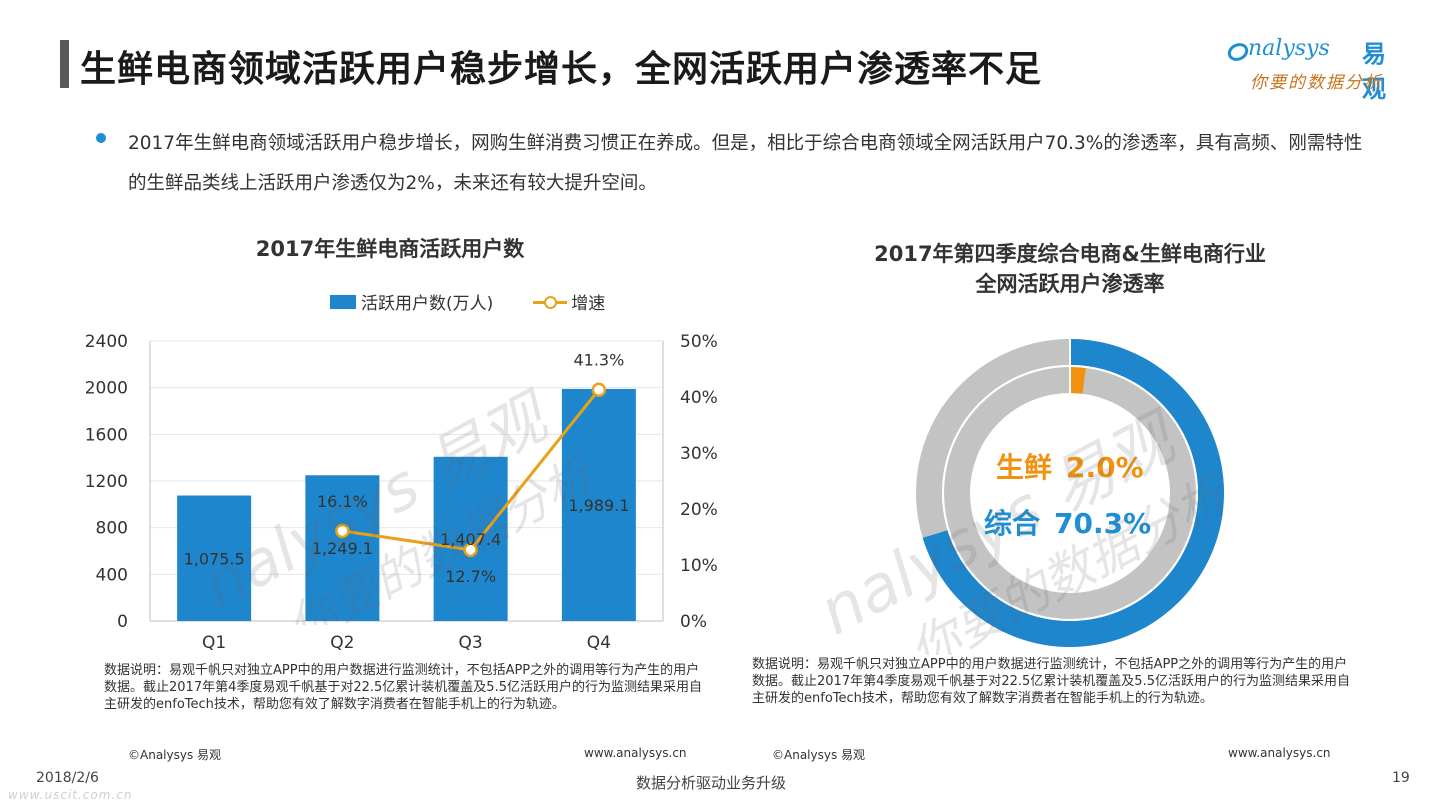 This screenshot has height=810, width=1440. What do you see at coordinates (1103, 523) in the screenshot?
I see `donut-label-general-value: 70.3%` at bounding box center [1103, 523].